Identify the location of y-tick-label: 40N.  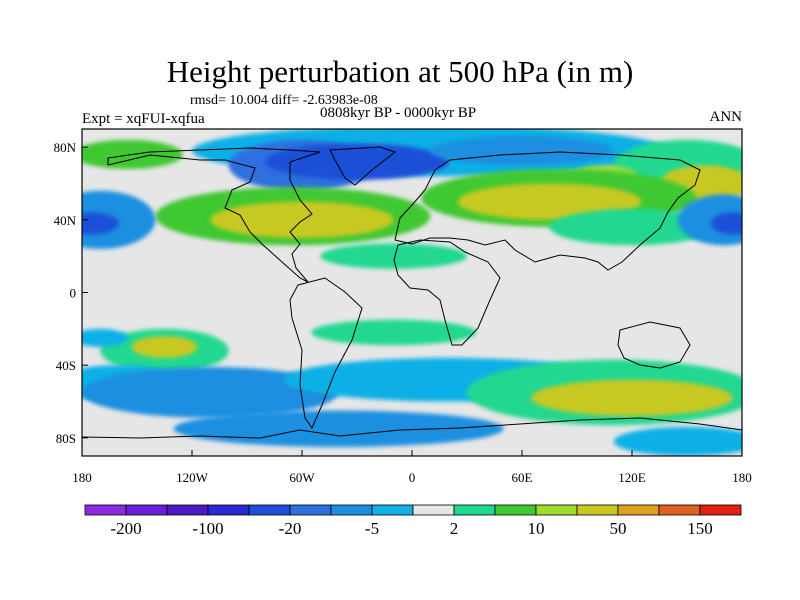
(65, 220).